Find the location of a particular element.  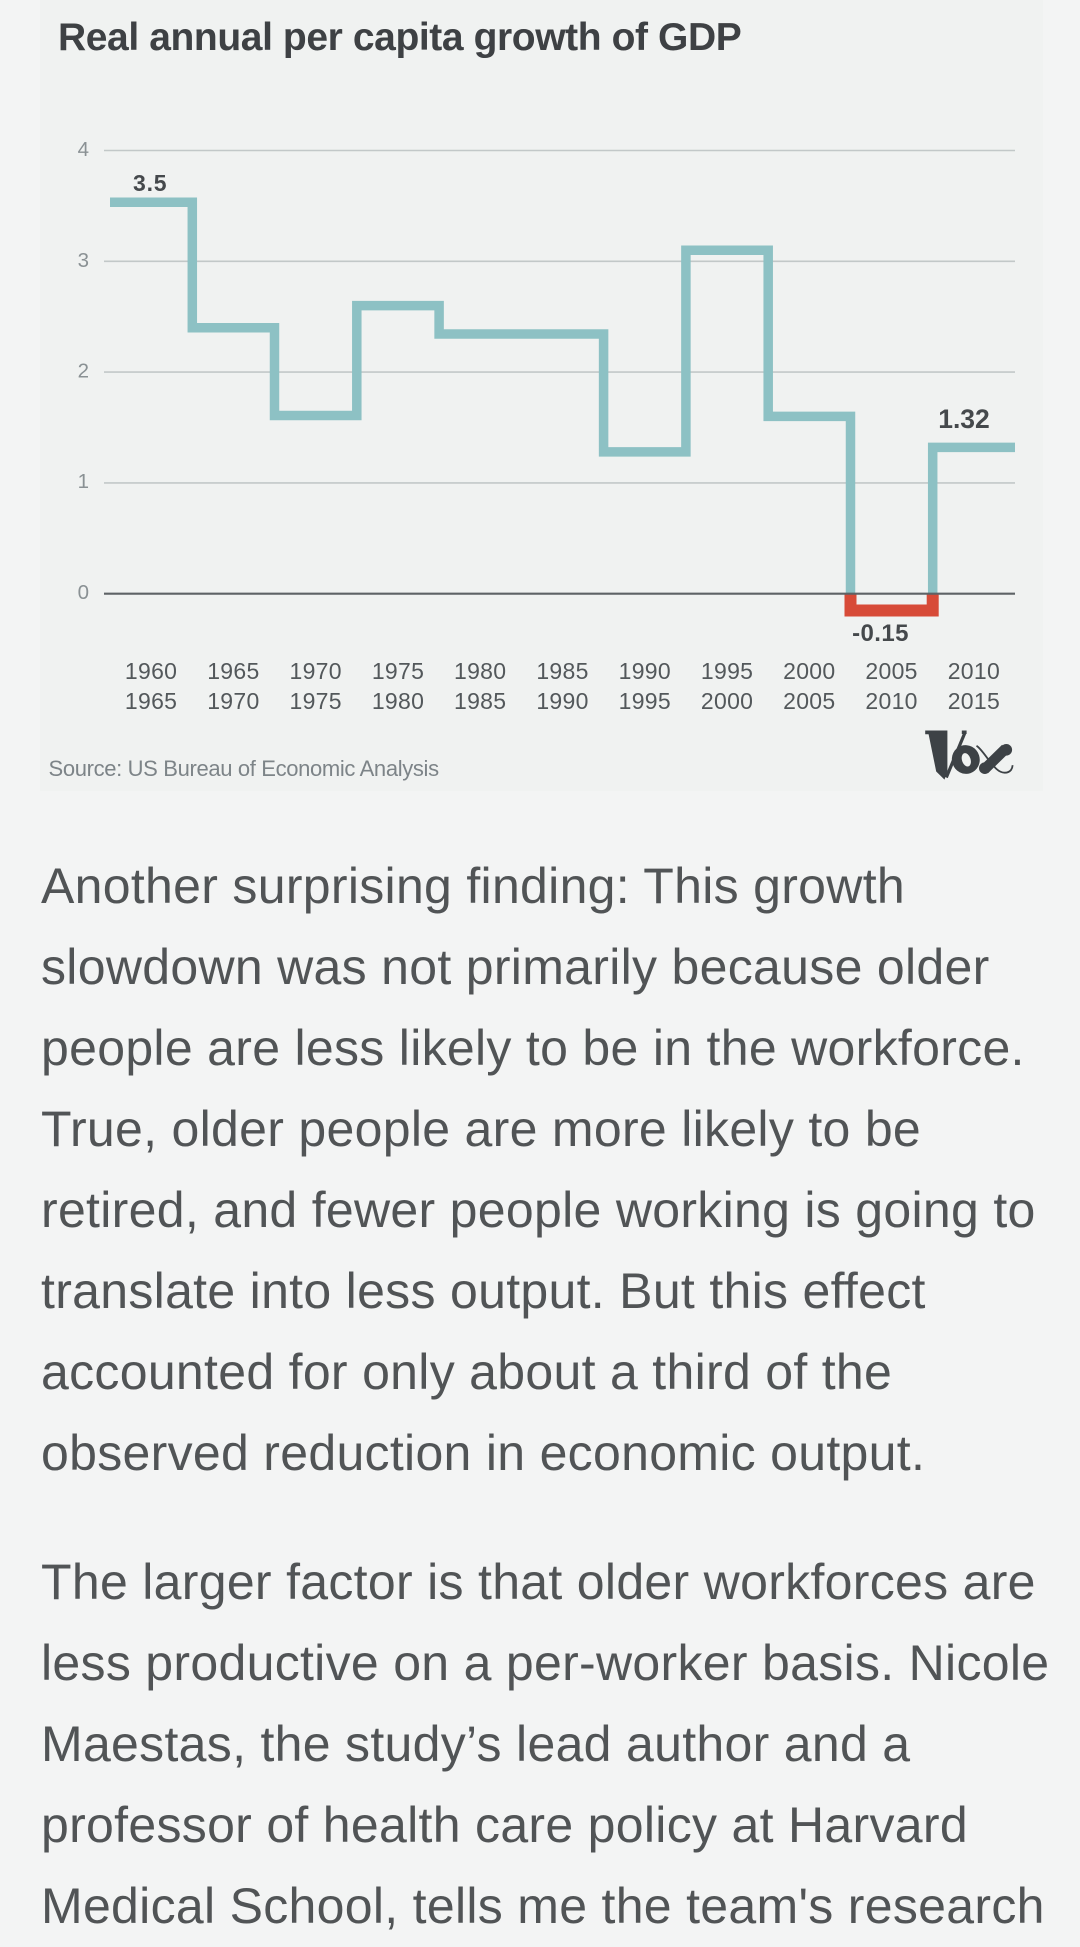

svg-text: -0.15 is located at coordinates (880, 633).